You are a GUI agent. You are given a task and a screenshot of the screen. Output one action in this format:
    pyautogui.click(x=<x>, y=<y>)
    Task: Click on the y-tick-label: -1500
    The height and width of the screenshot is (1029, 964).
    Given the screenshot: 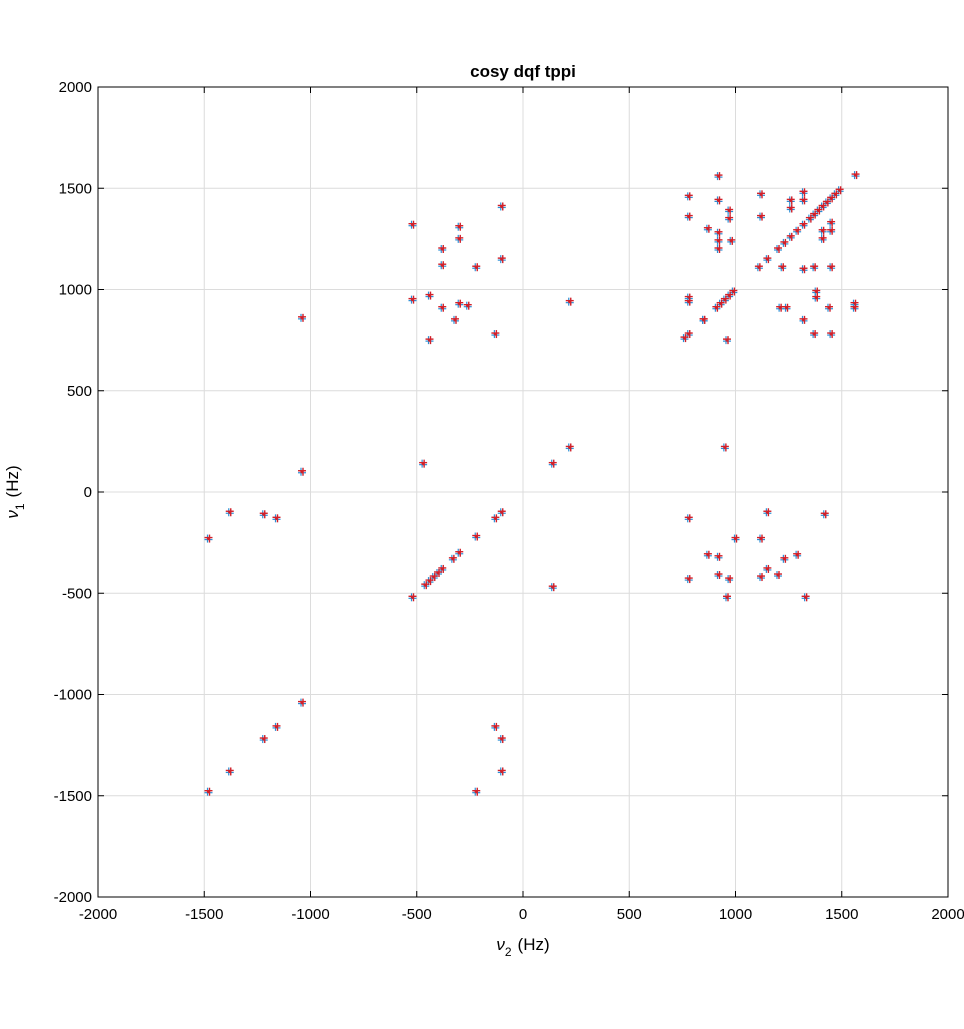 What is the action you would take?
    pyautogui.click(x=73, y=796)
    